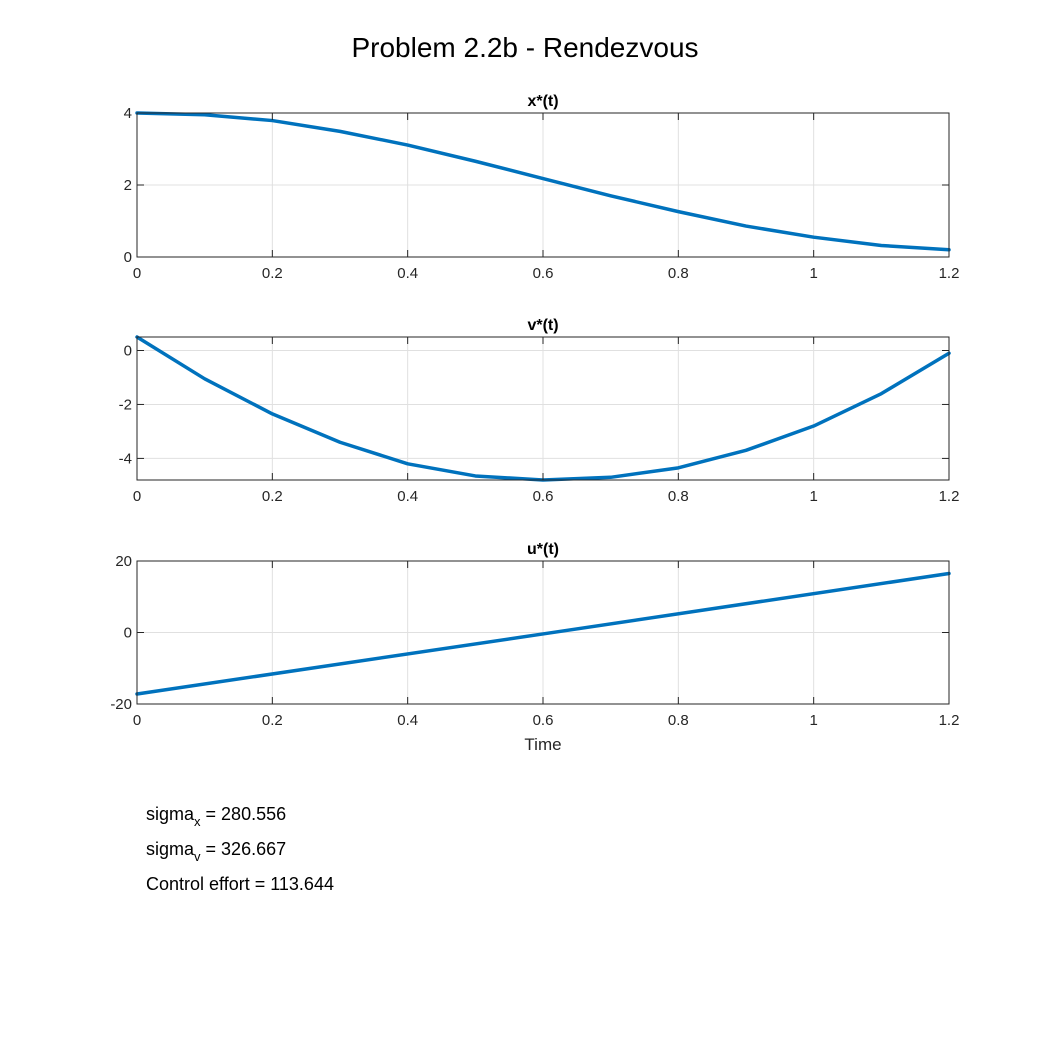  Describe the element at coordinates (949, 496) in the screenshot. I see `plot-2-xtick-label-6: 1.2` at that location.